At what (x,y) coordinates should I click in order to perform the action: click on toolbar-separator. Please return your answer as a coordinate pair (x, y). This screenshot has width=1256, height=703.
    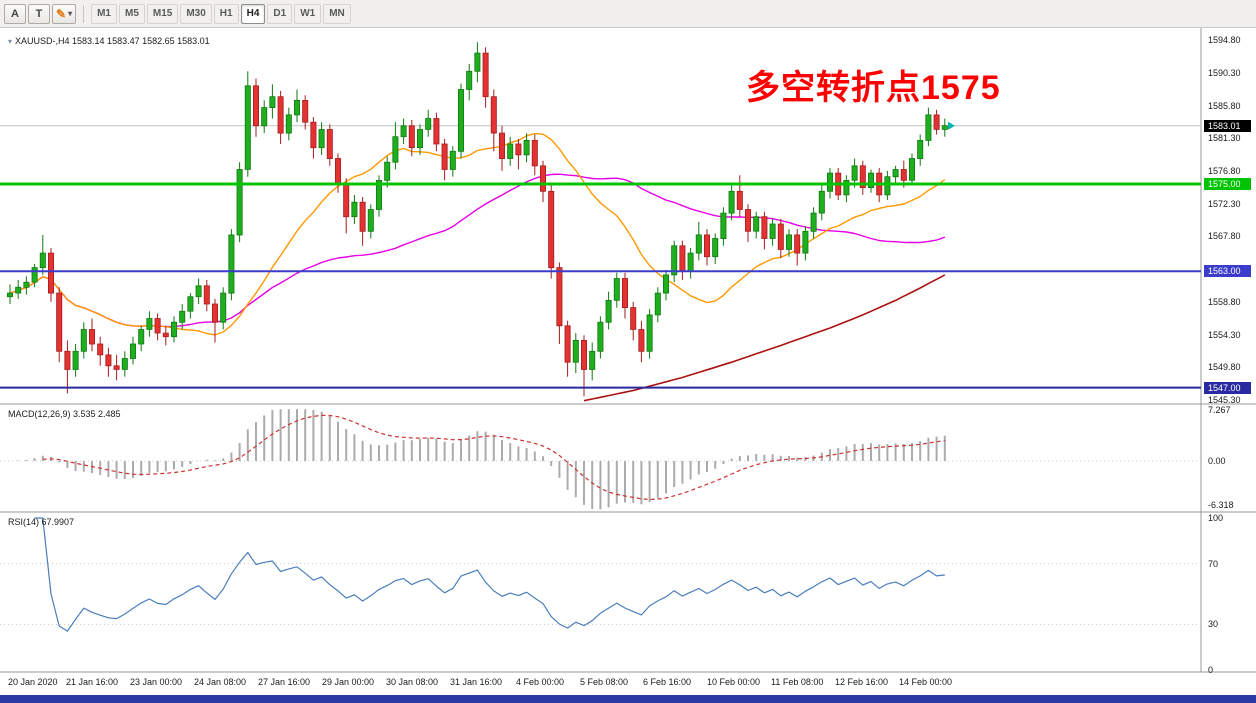
    Looking at the image, I should click on (84, 13).